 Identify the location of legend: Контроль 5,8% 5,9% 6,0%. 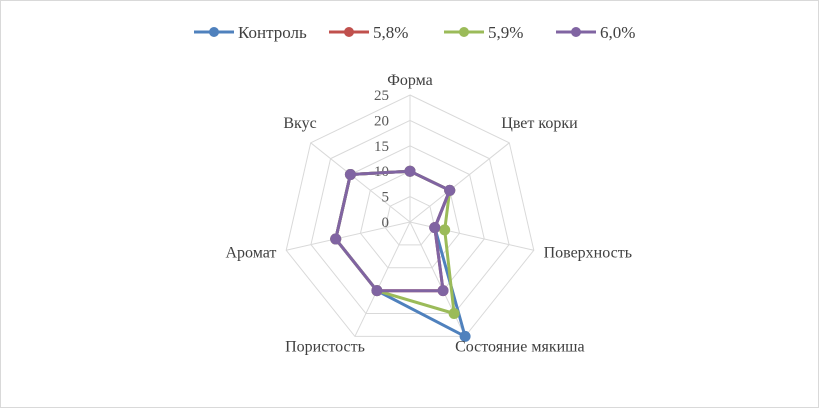
(414, 32).